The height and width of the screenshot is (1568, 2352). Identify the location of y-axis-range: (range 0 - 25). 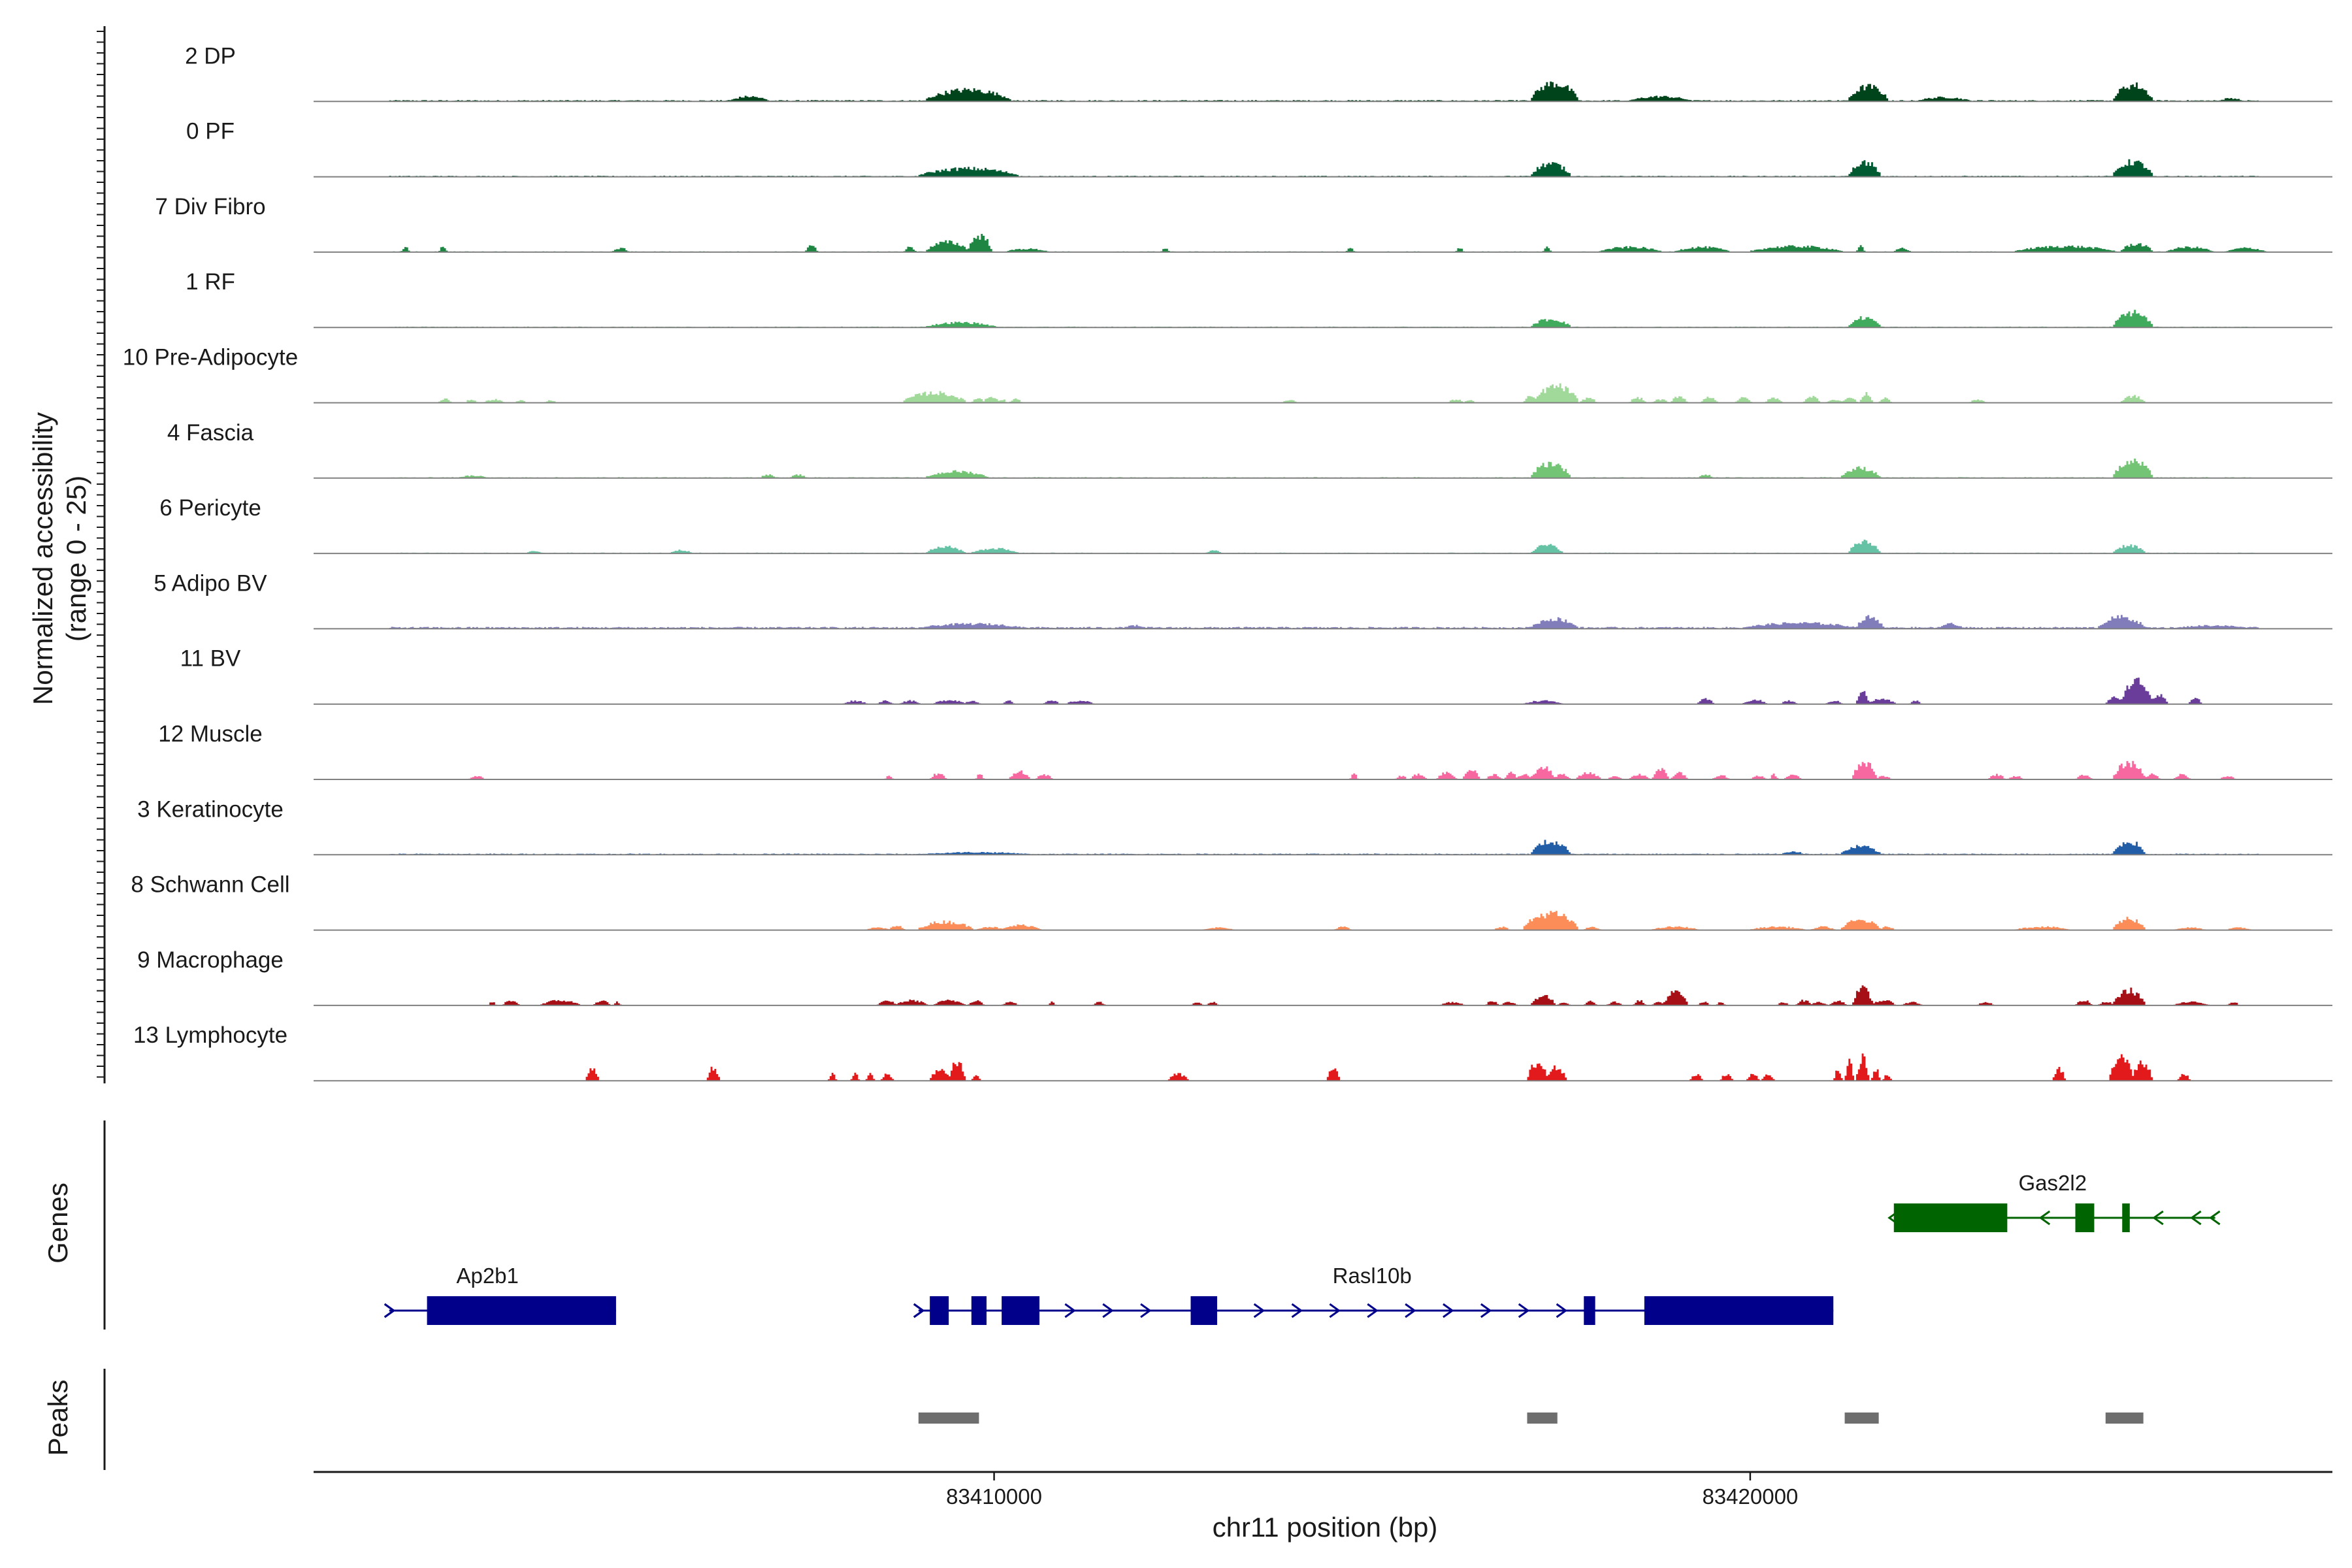
(76, 559).